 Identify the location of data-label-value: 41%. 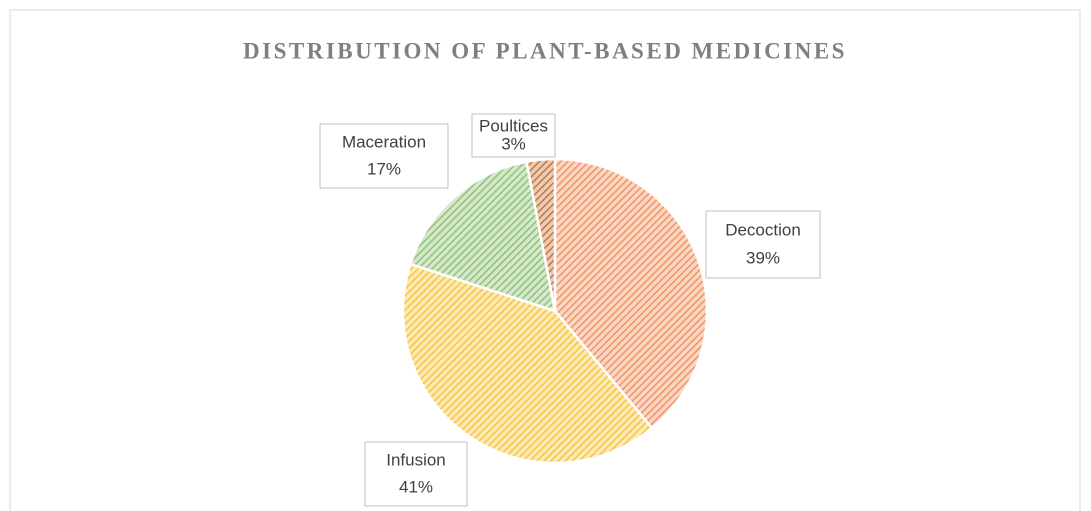
(416, 487).